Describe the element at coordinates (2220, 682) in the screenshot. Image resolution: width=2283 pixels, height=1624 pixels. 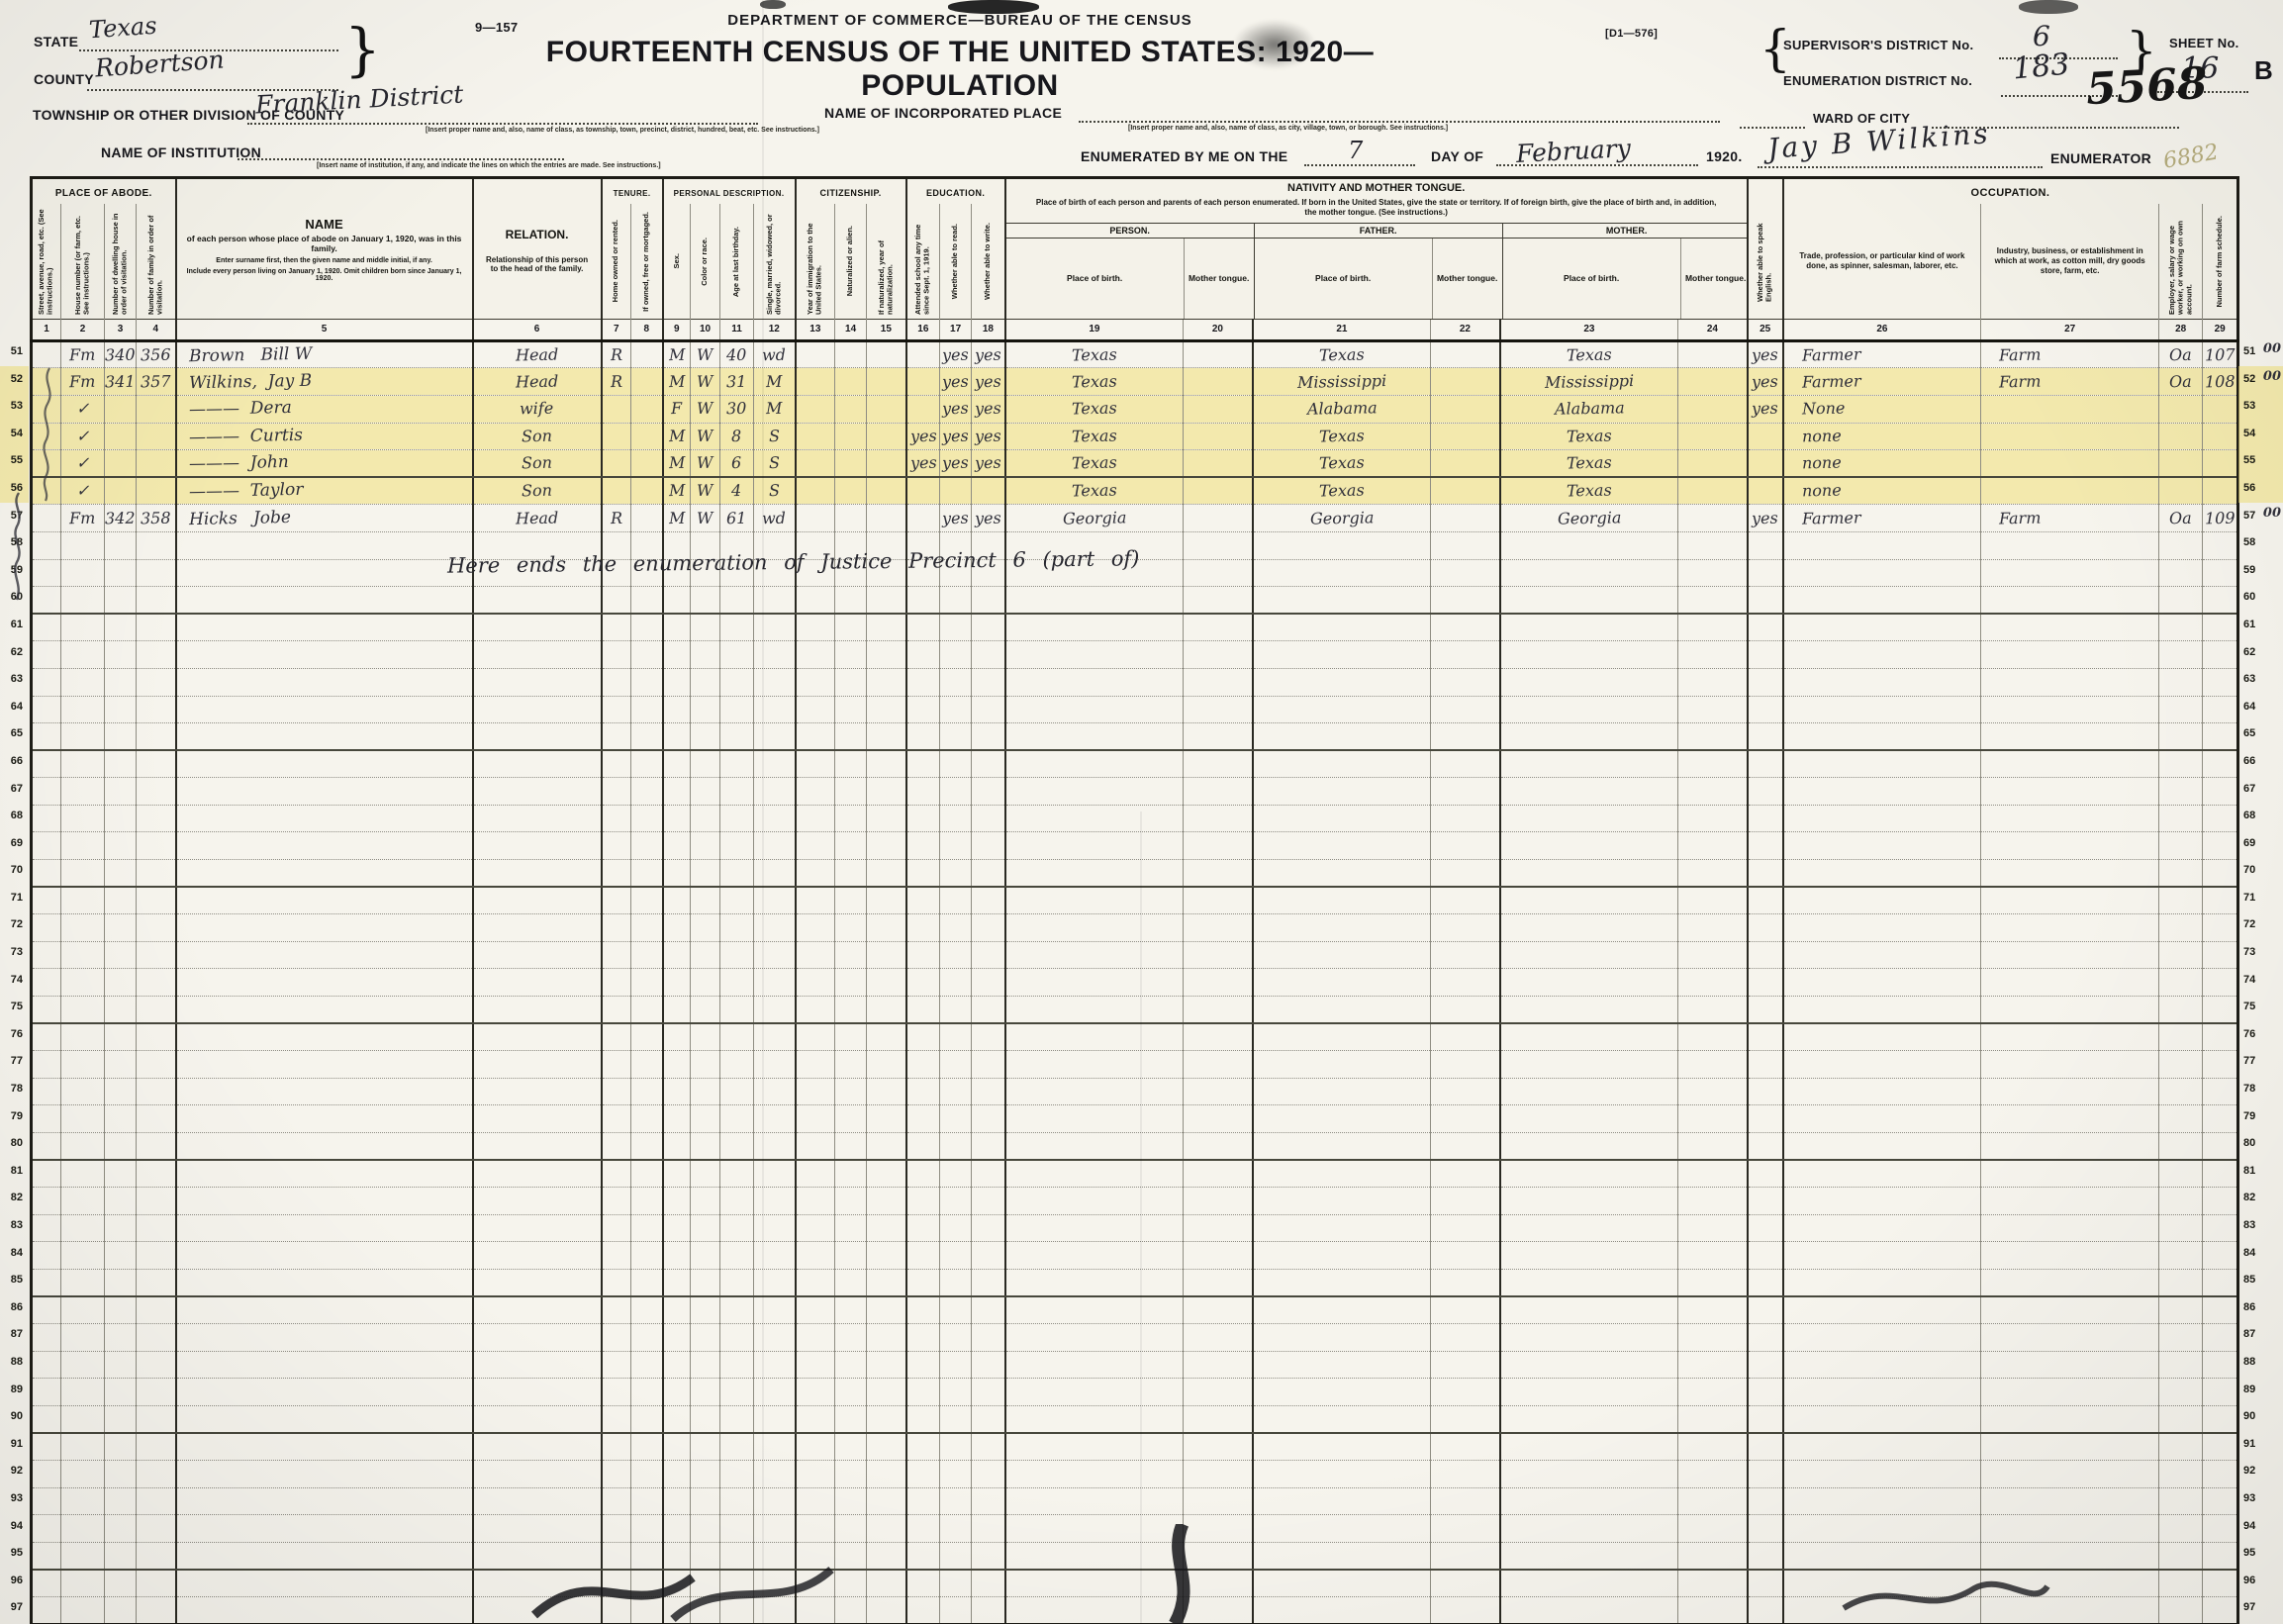
I see `cell-line63-col29` at that location.